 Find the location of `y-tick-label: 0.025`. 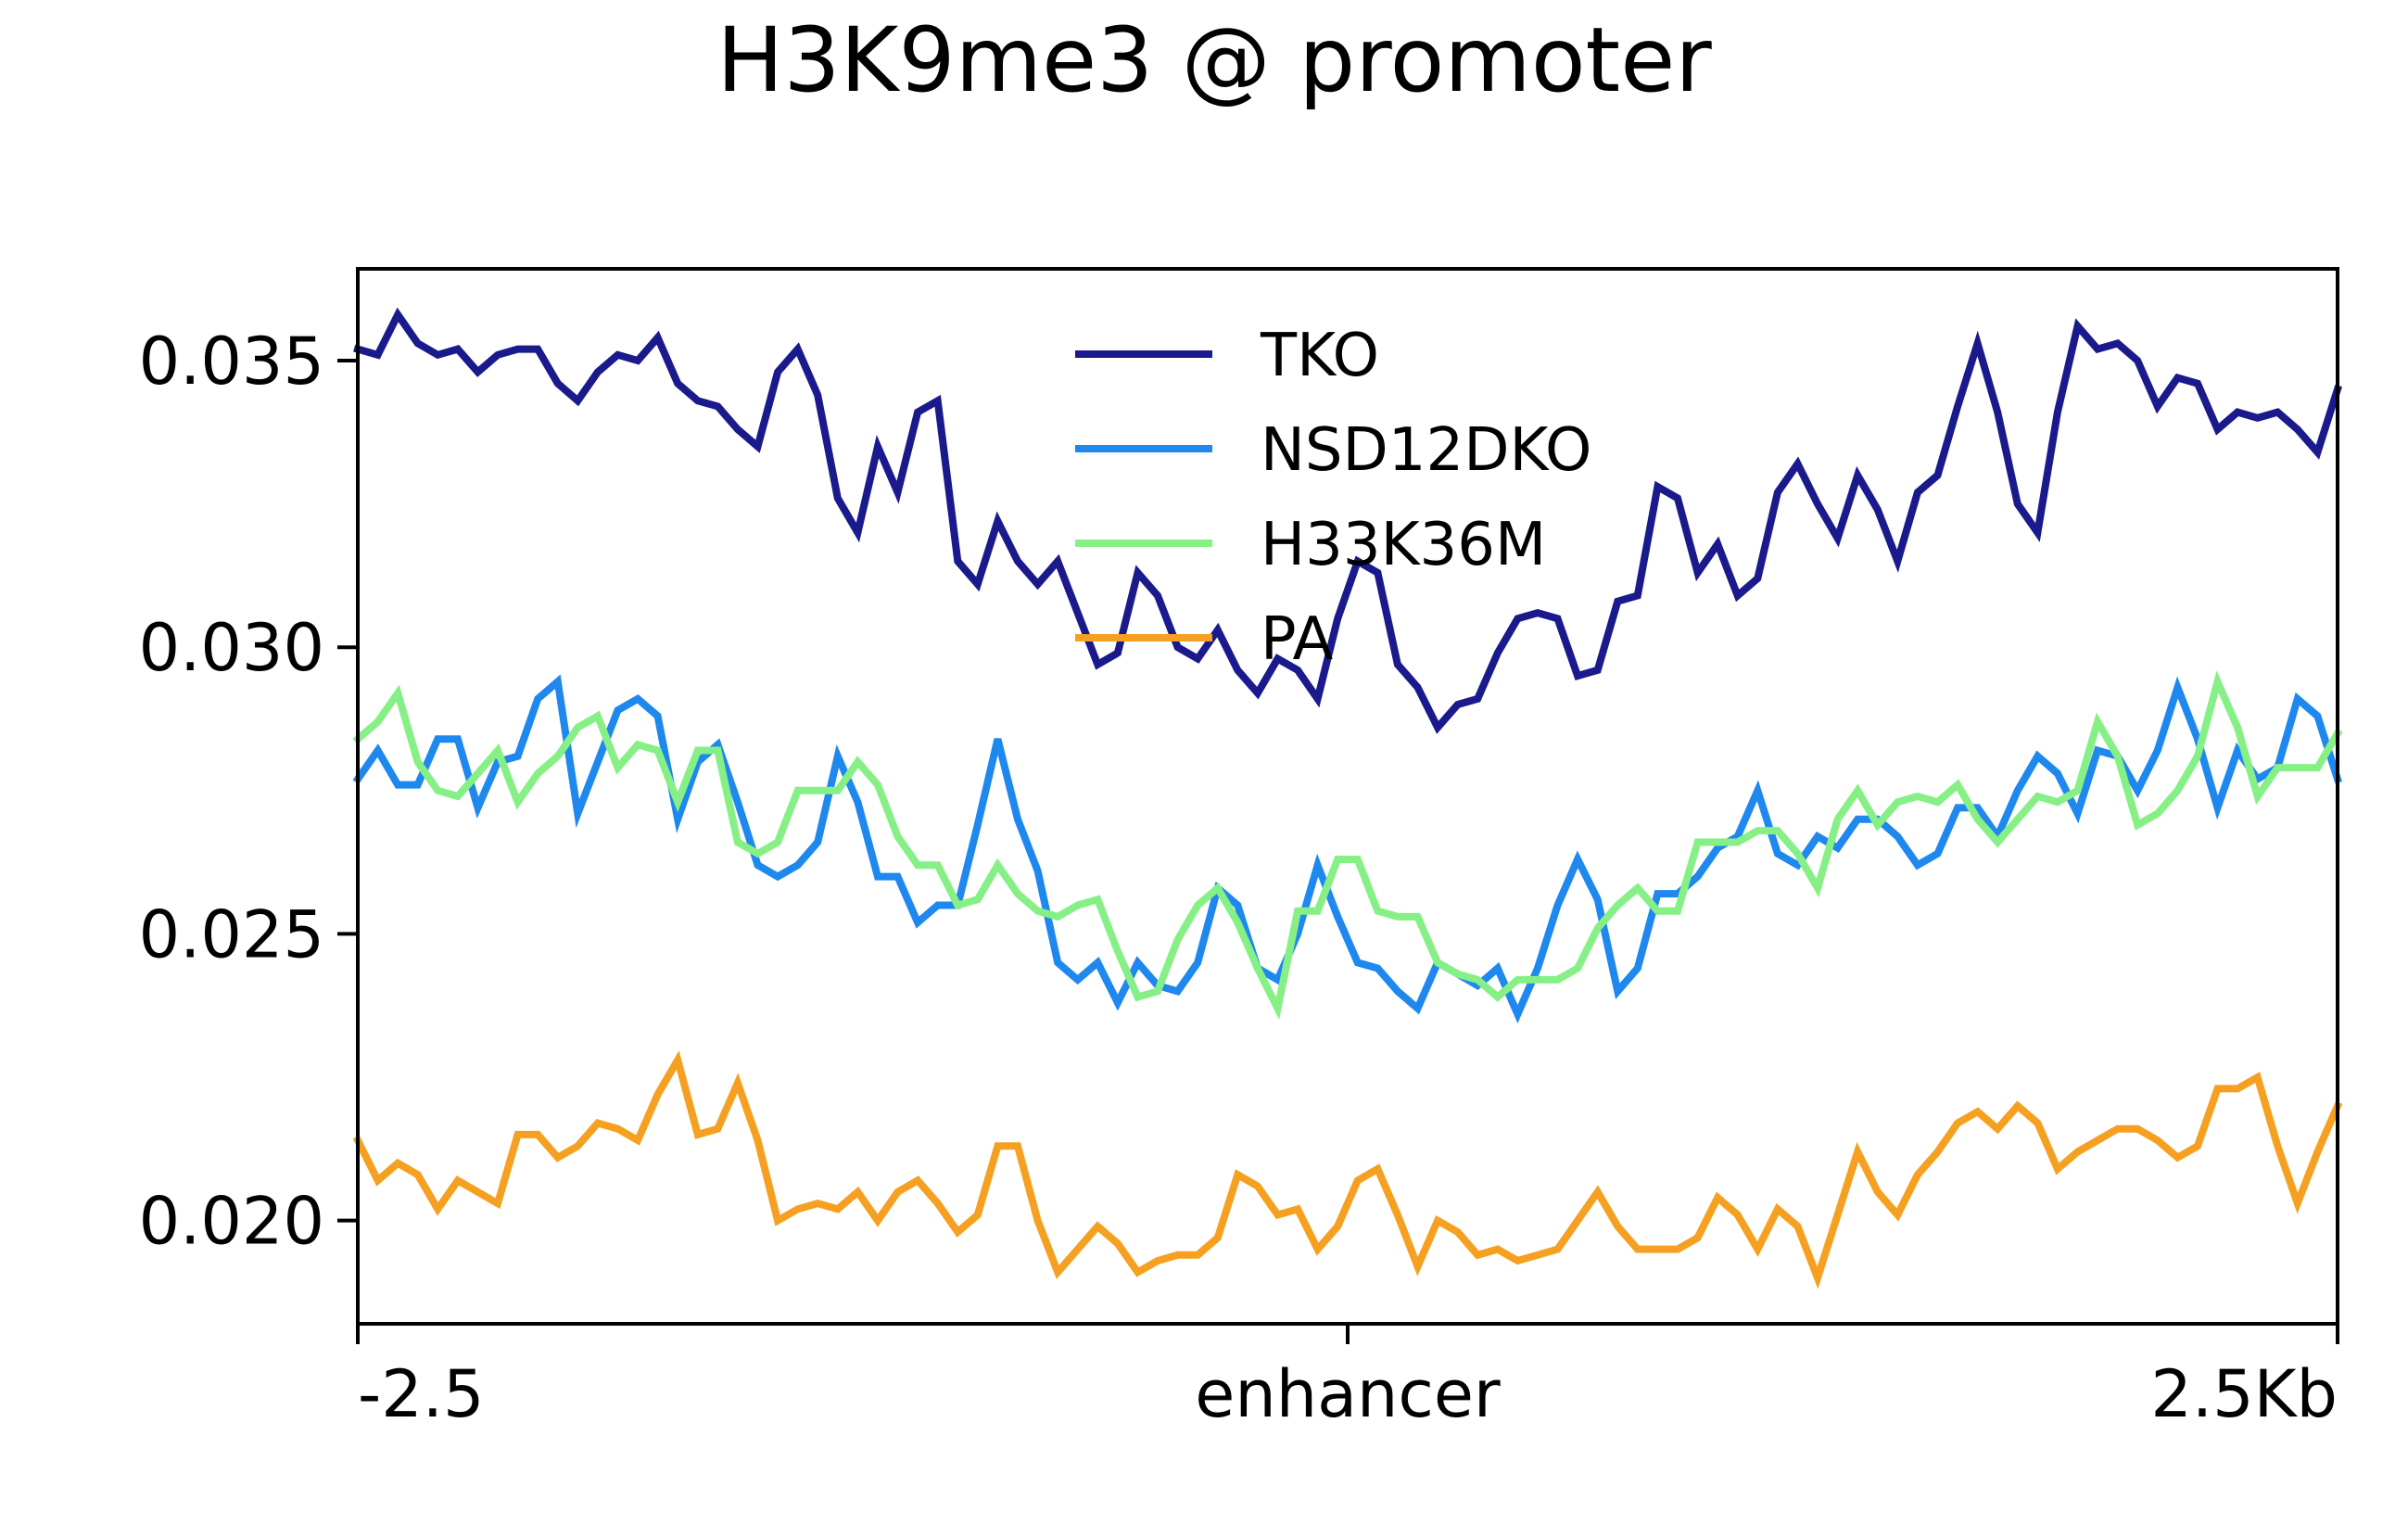

y-tick-label: 0.025 is located at coordinates (231, 934).